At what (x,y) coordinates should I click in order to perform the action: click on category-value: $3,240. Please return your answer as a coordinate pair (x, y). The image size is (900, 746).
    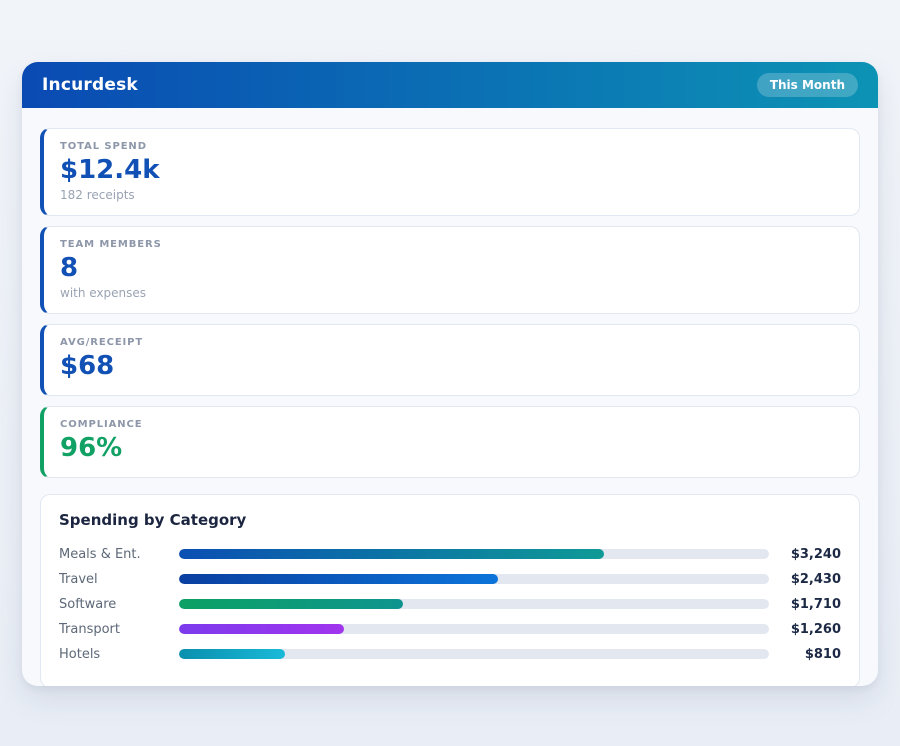
    Looking at the image, I should click on (815, 554).